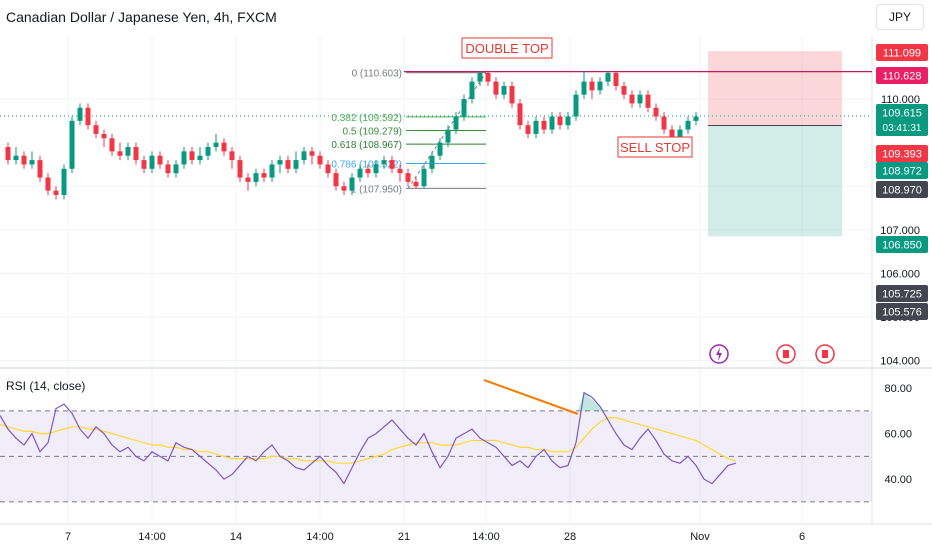  What do you see at coordinates (368, 440) in the screenshot?
I see `rsi-ma-line` at bounding box center [368, 440].